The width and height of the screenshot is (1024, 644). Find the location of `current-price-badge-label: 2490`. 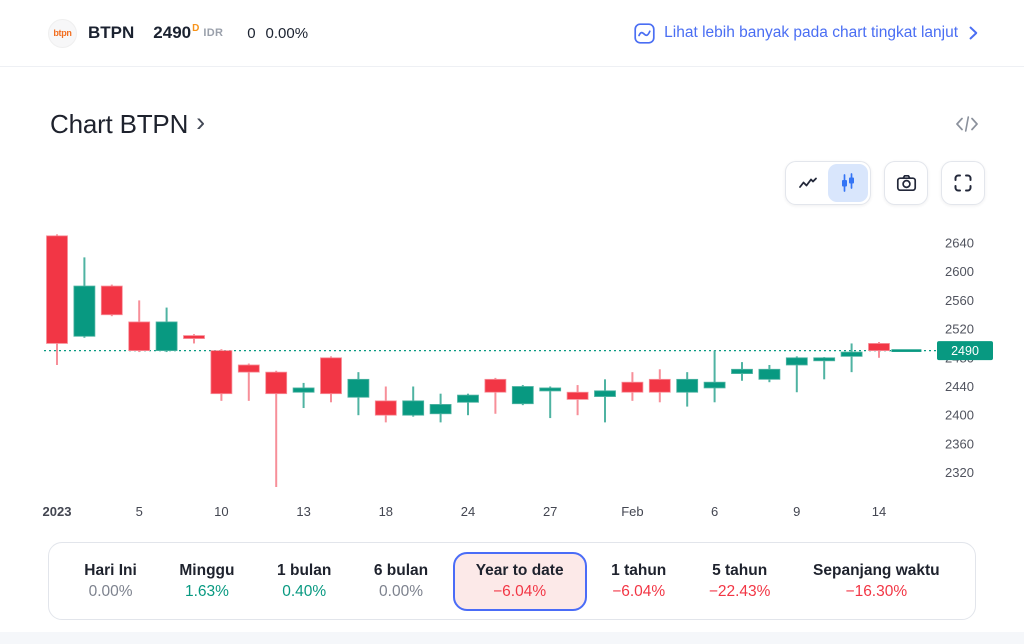

current-price-badge-label: 2490 is located at coordinates (965, 351).